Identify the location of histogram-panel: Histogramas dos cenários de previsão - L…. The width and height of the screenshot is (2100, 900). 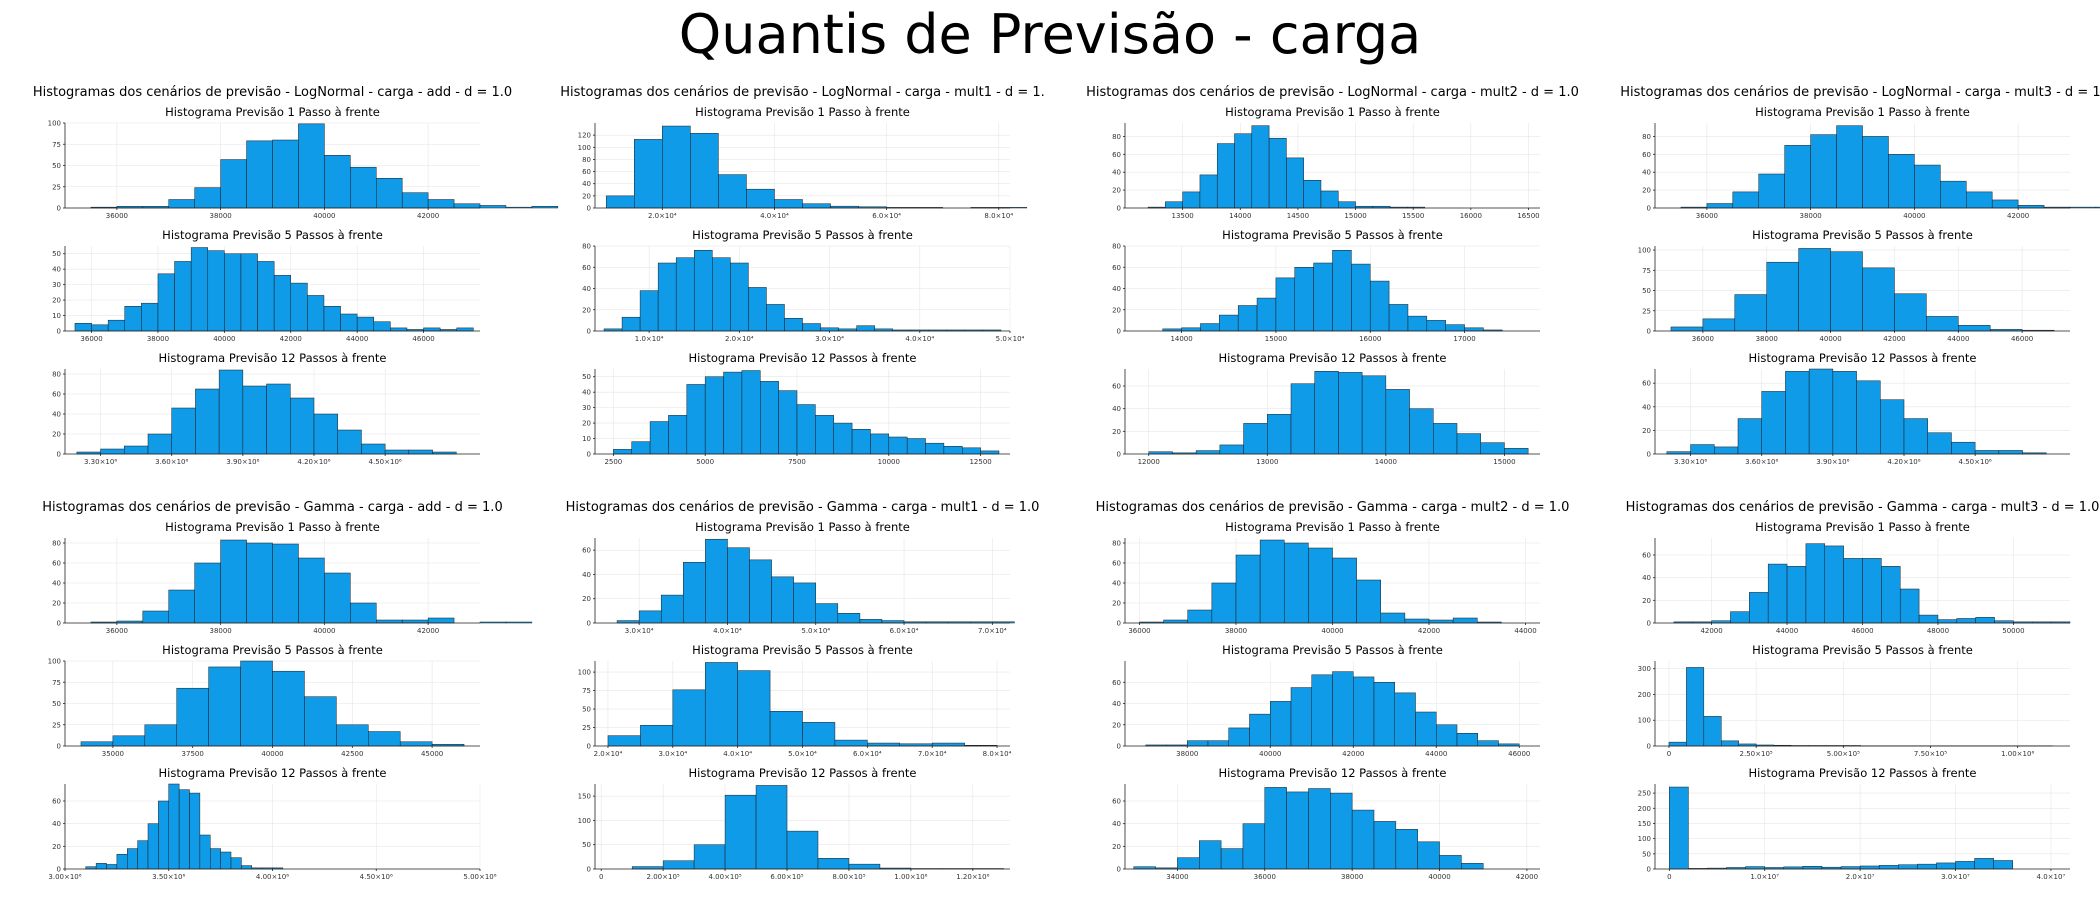
(1860, 275).